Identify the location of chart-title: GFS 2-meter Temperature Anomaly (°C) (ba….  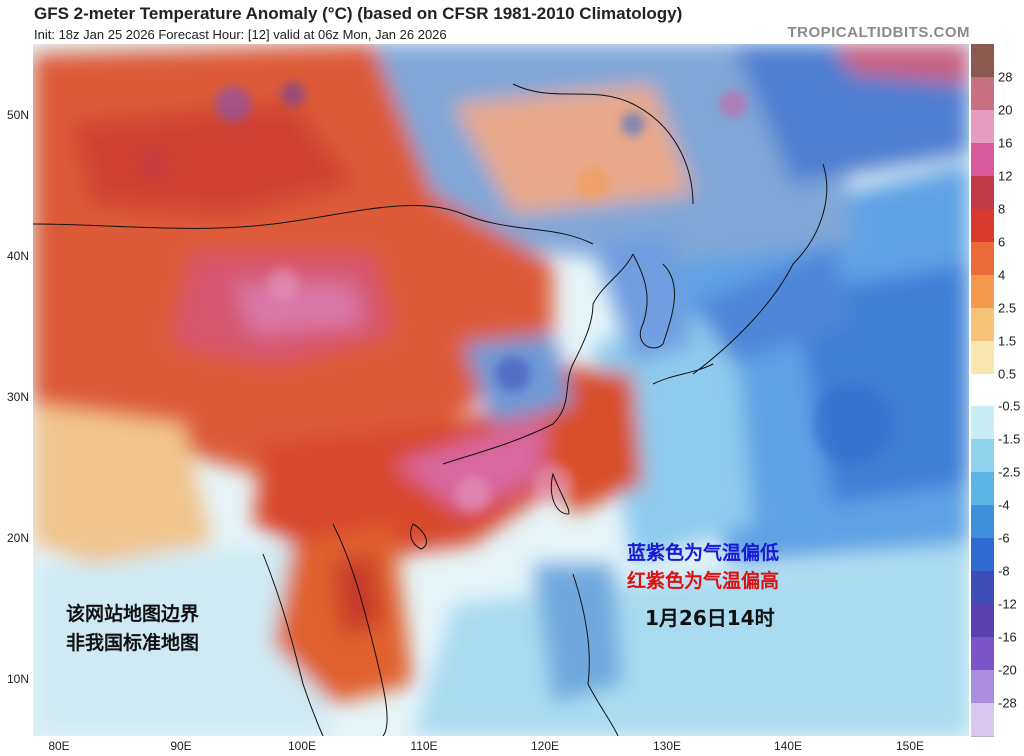
(358, 13).